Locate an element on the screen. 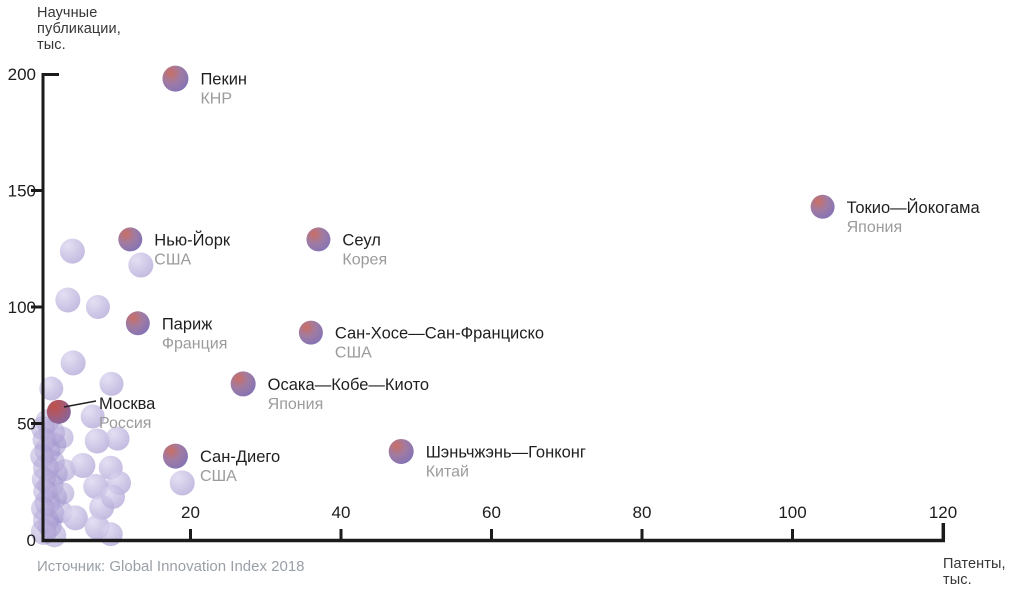 This screenshot has height=597, width=1013. y-tick-label: 0 is located at coordinates (31, 540).